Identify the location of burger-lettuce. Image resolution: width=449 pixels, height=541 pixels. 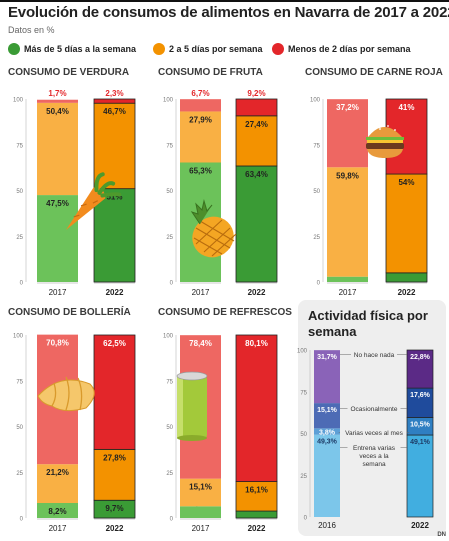
(385, 138).